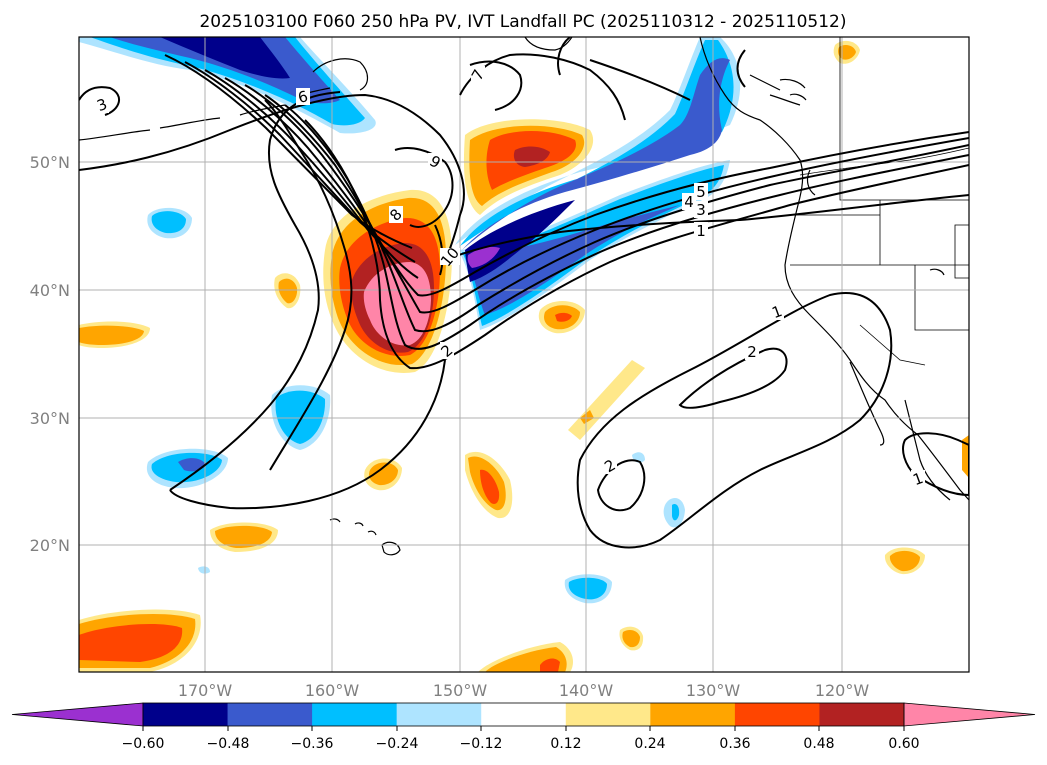  What do you see at coordinates (701, 192) in the screenshot?
I see `contour-label: 5` at bounding box center [701, 192].